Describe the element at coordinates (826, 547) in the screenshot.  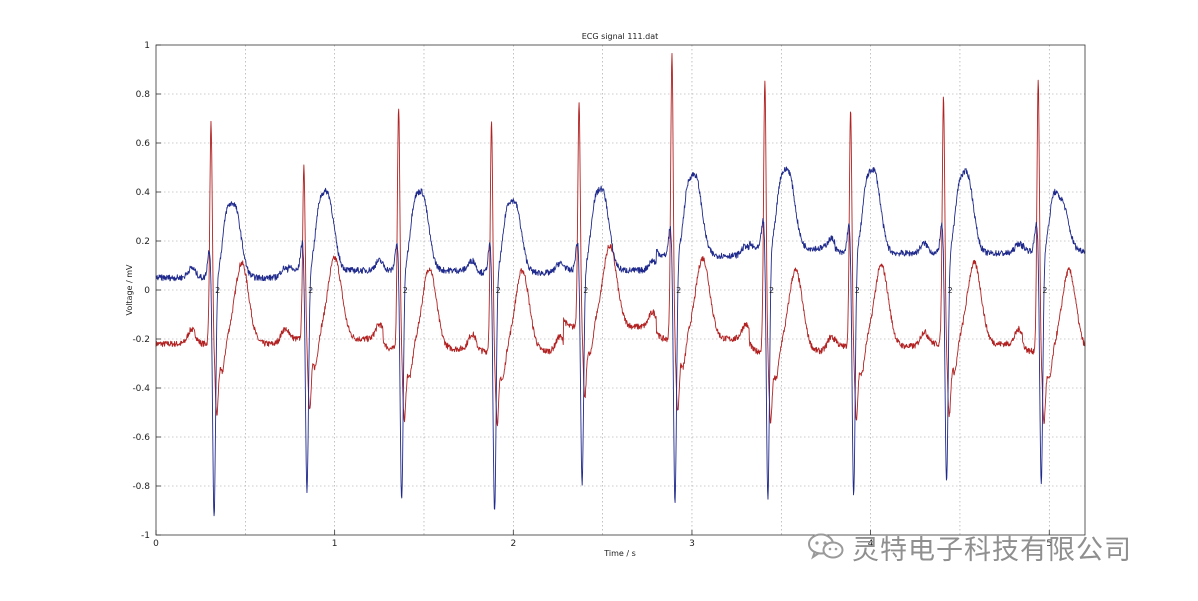
I see `wechat-icon` at that location.